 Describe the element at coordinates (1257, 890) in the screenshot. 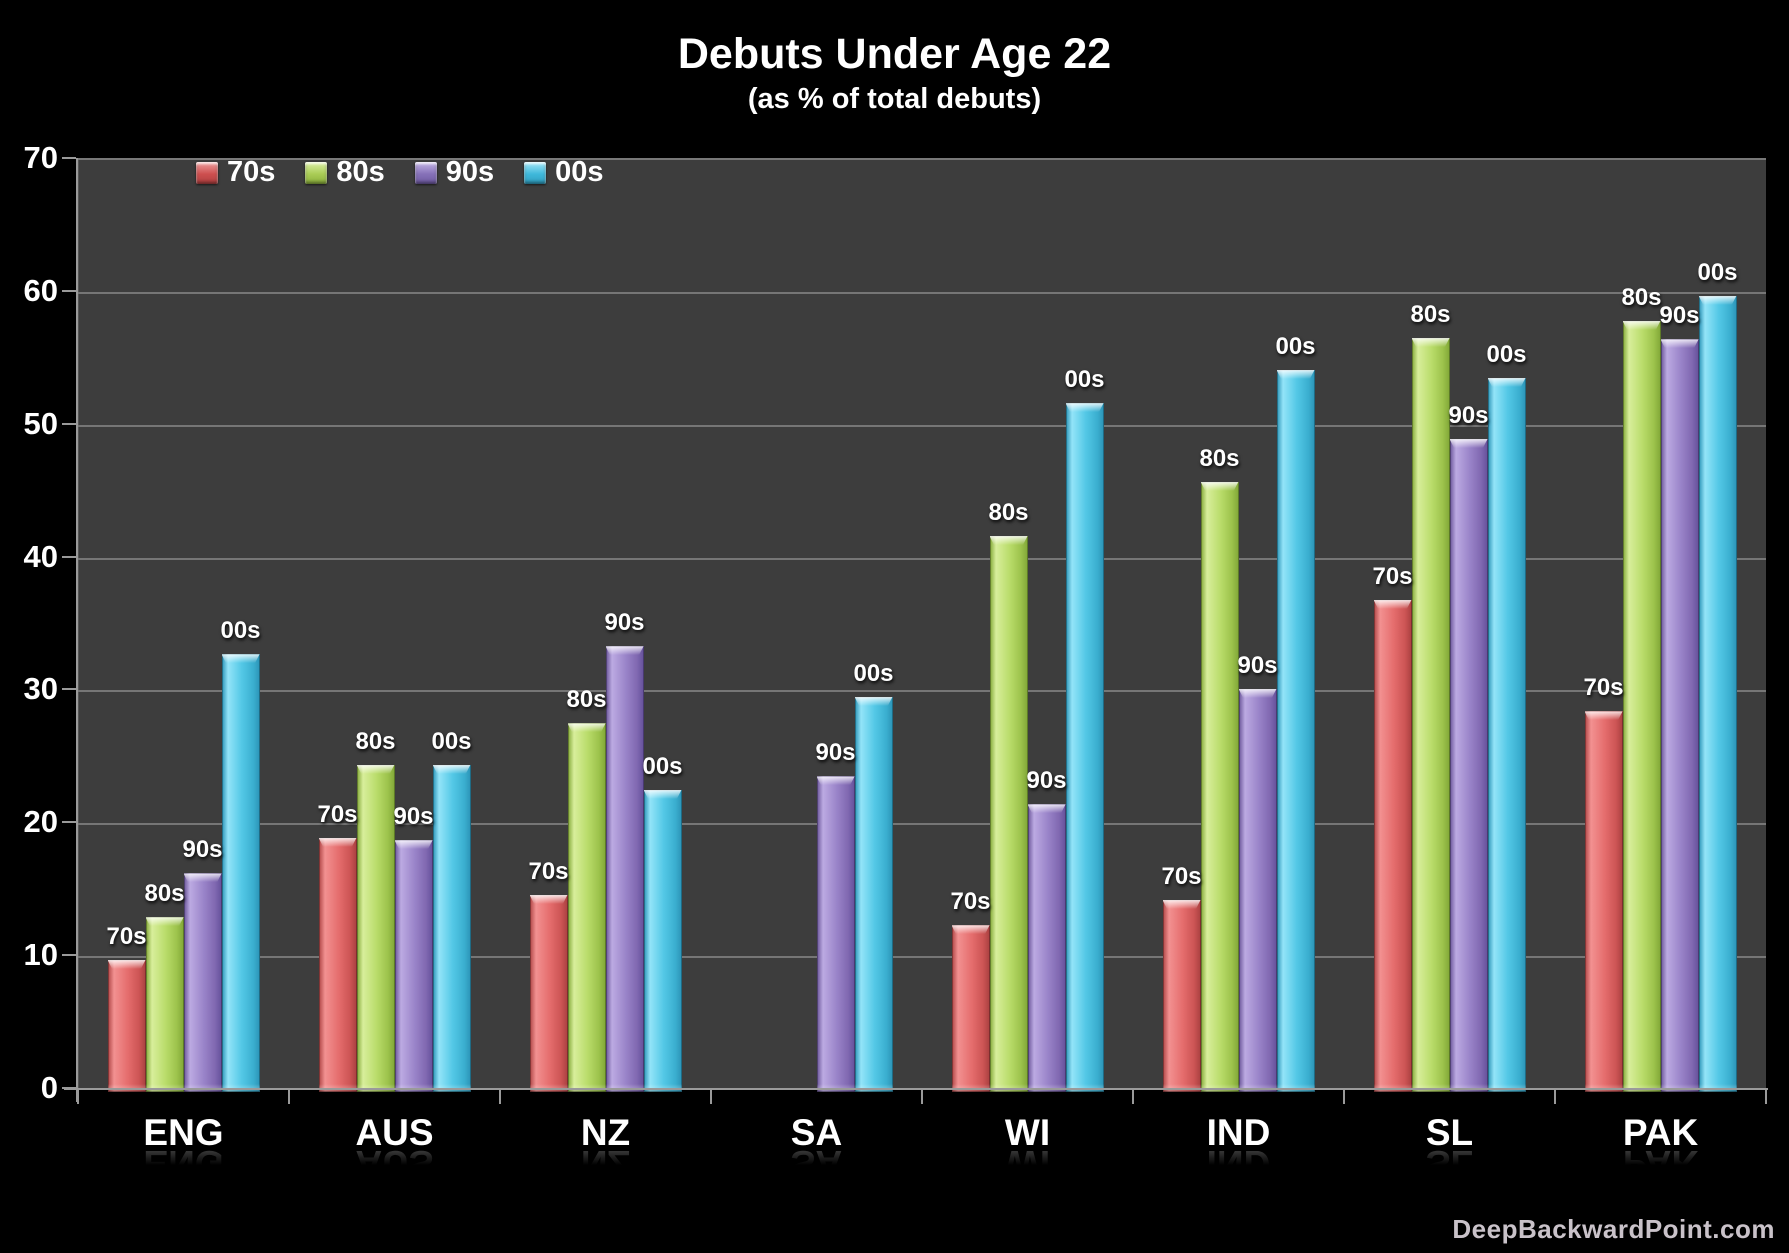

I see `bar-ind-90s` at that location.